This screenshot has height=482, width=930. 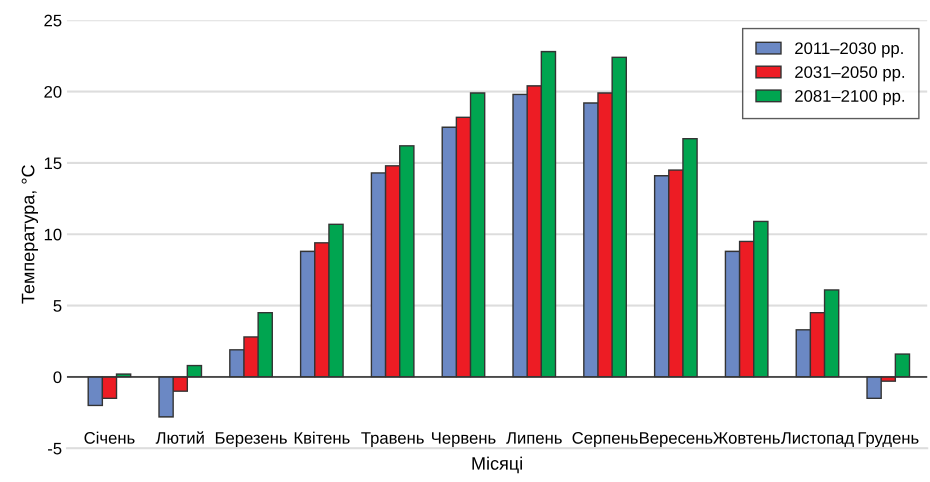 What do you see at coordinates (605, 440) in the screenshot?
I see `x-tick-label: Серпень` at bounding box center [605, 440].